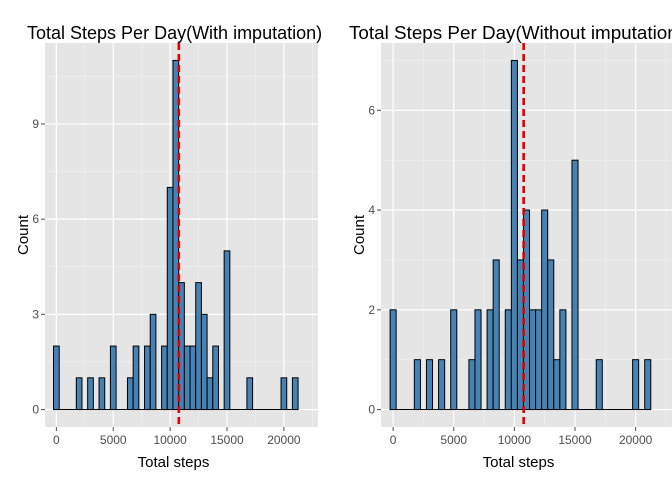  I want to click on chart-title: Total Steps Per Day(With imputation), so click(174, 33).